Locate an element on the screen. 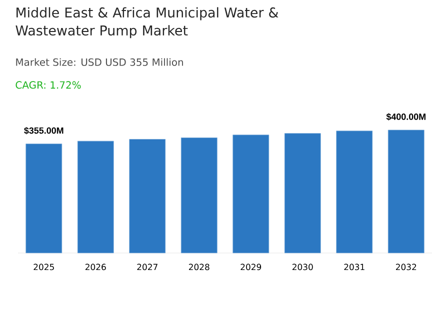 Image resolution: width=443 pixels, height=332 pixels. chart-title: Middle East & Africa Municipal Water & Wastewater Pump Market is located at coordinates (147, 22).